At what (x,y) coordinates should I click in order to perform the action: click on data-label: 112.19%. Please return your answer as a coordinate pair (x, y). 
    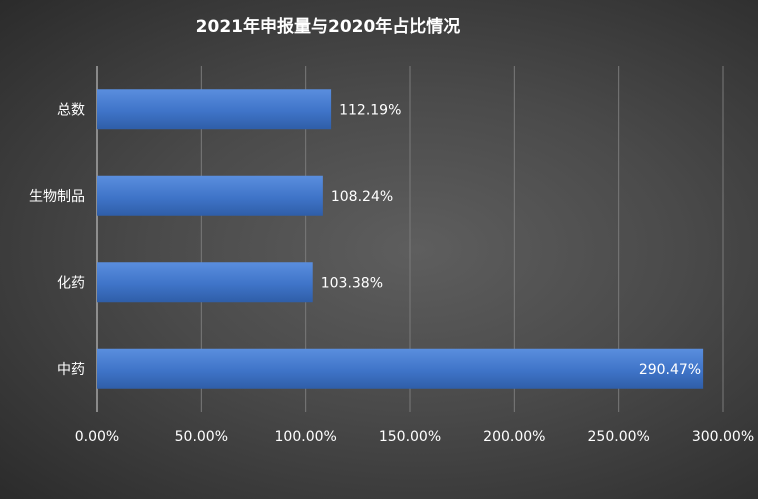
    Looking at the image, I should click on (370, 110).